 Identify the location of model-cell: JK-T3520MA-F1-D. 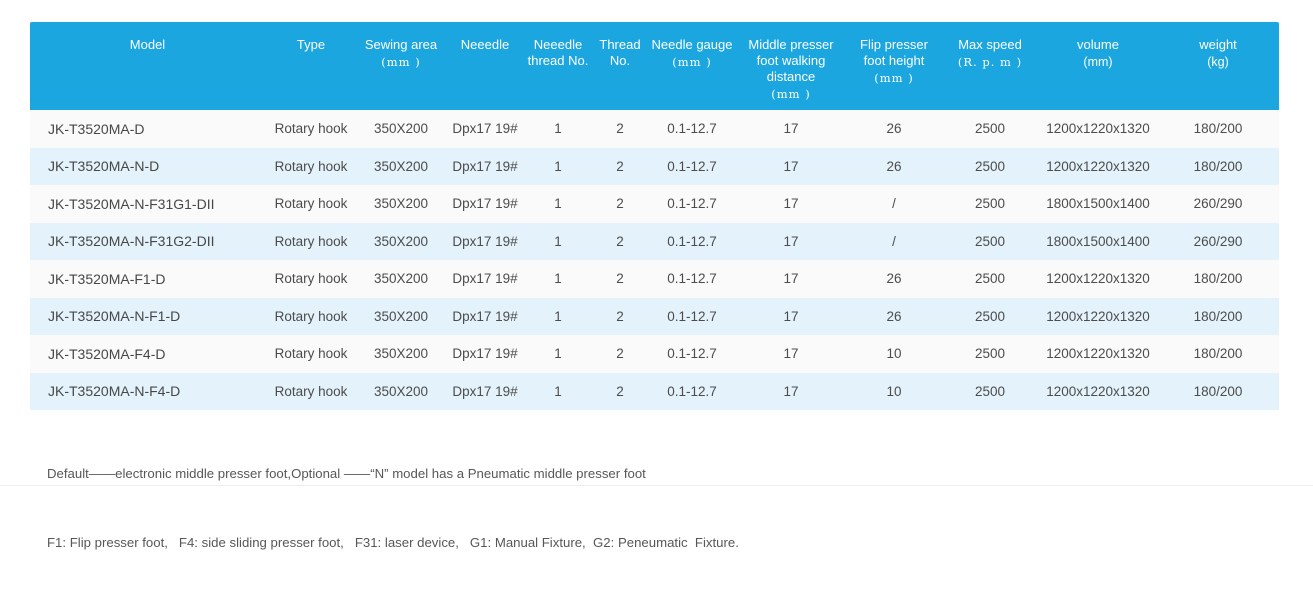
(147, 279).